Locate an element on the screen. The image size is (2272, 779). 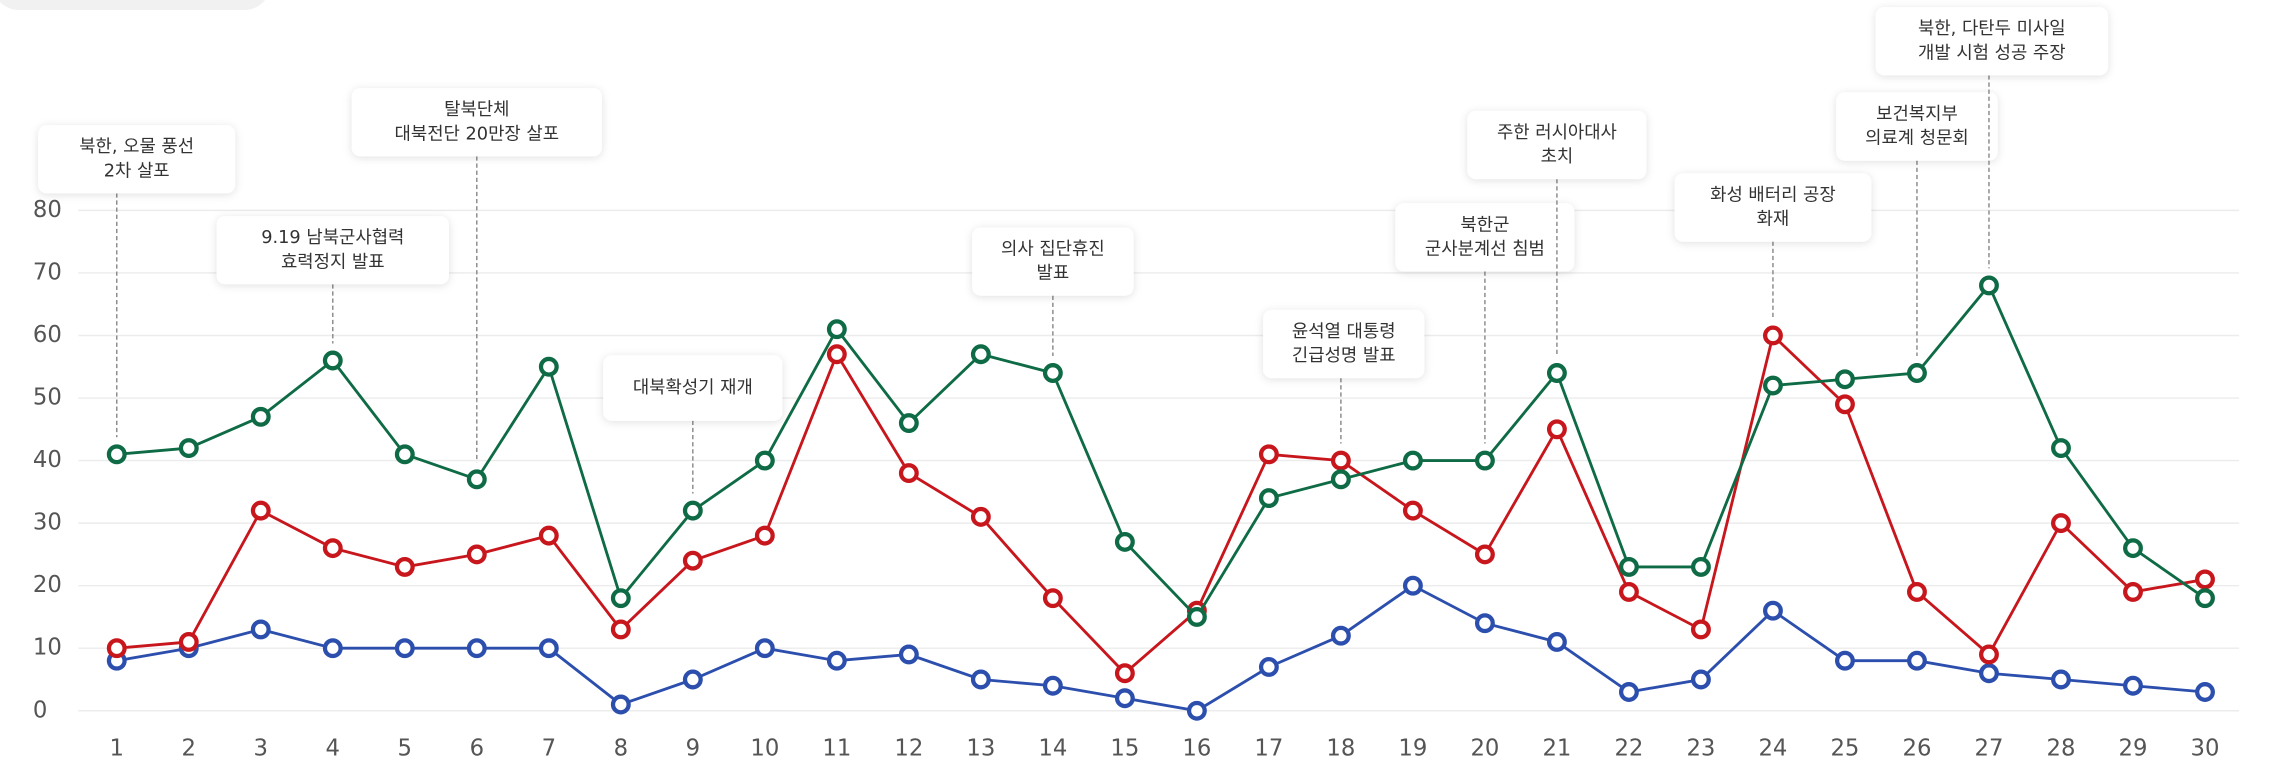
x-tick-label: 10 is located at coordinates (764, 749).